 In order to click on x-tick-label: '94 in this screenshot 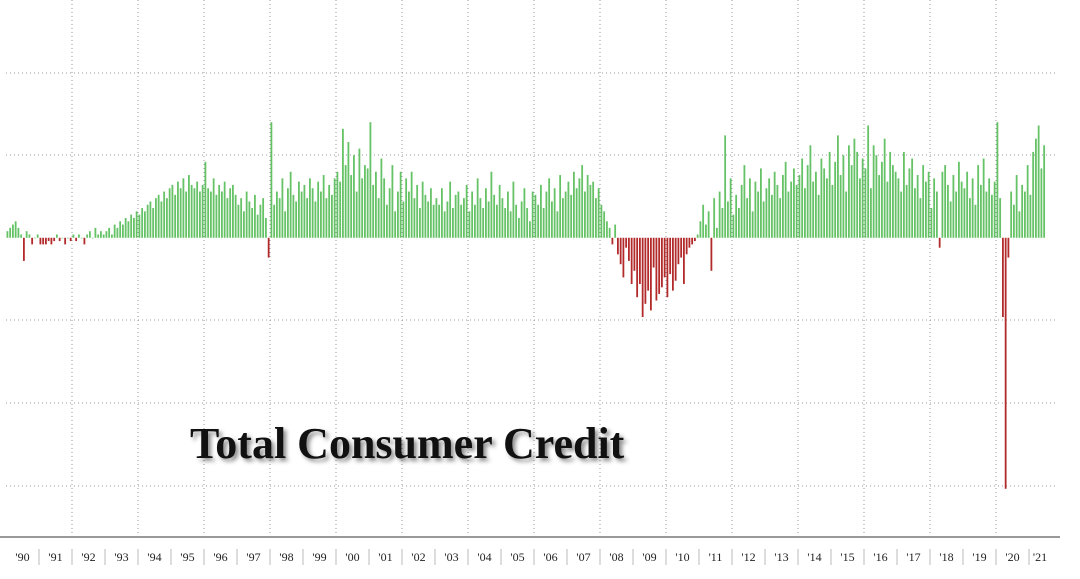, I will do `click(154, 557)`.